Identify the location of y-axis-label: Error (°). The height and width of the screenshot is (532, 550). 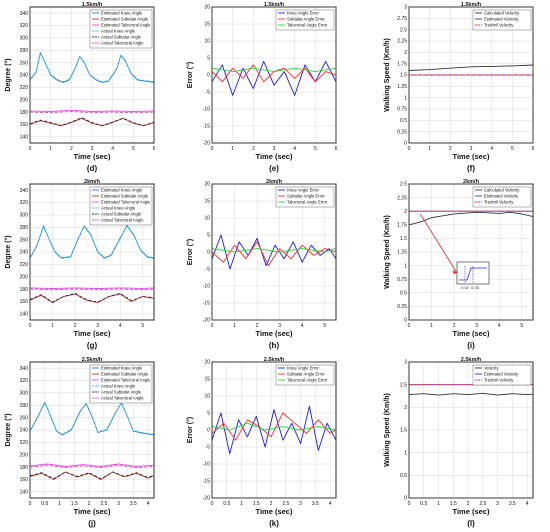
(190, 75).